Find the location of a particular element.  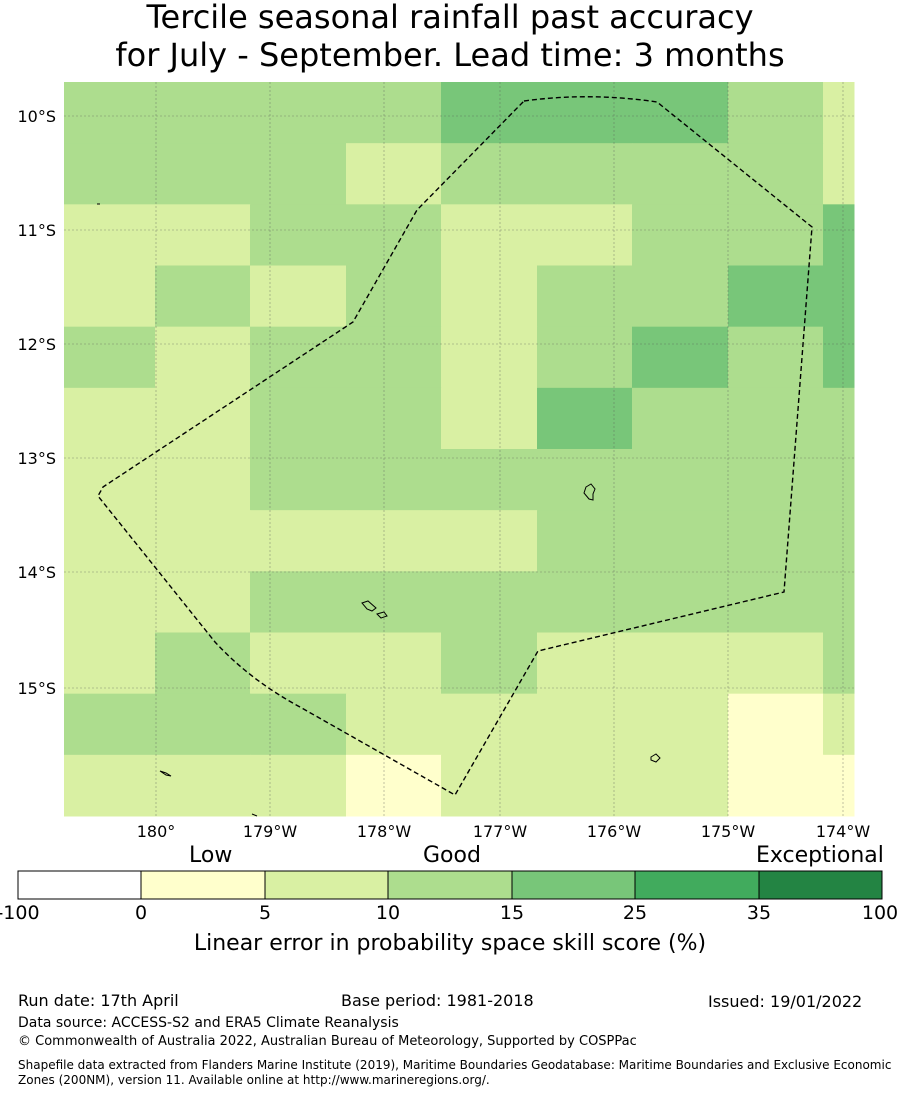

colorbar-category-good: Good is located at coordinates (452, 855).